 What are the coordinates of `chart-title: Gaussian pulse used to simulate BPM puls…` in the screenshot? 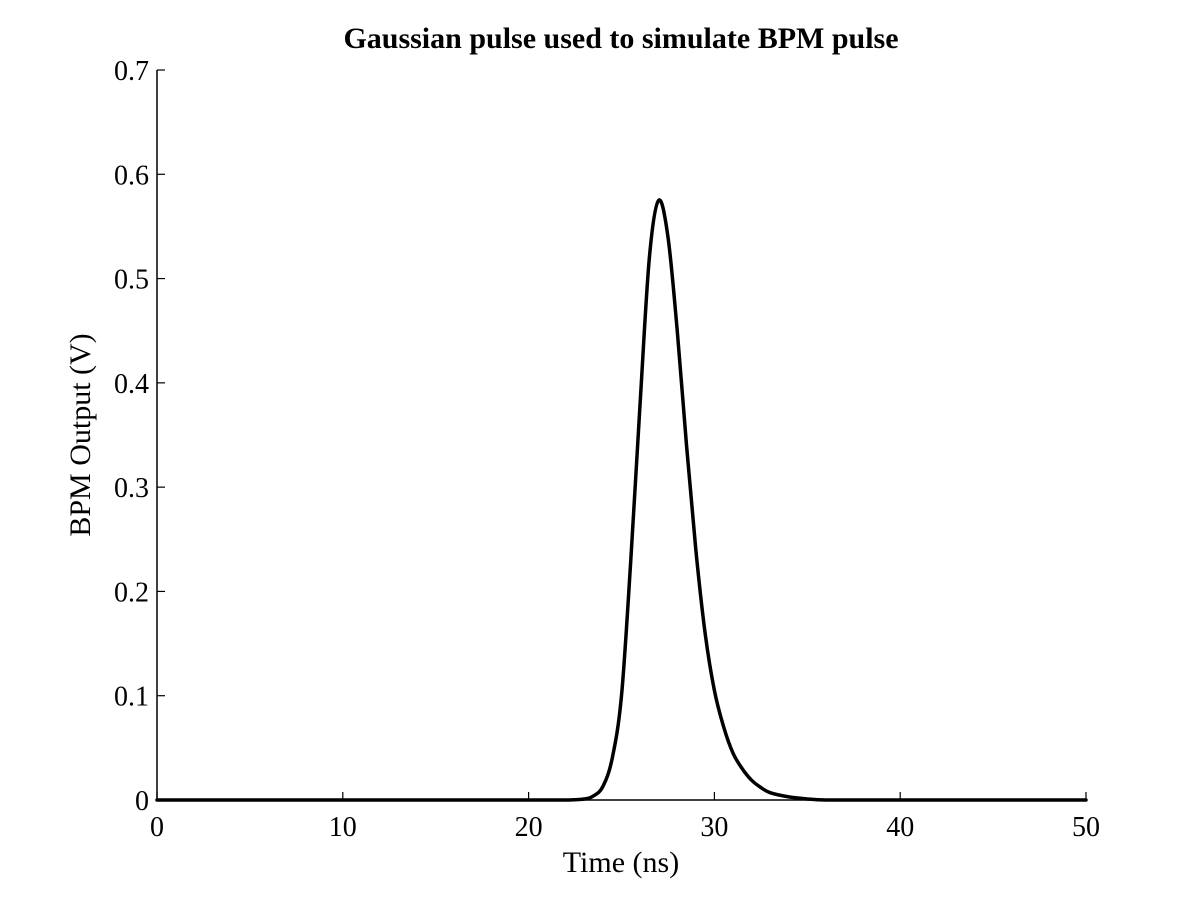 It's located at (620, 38).